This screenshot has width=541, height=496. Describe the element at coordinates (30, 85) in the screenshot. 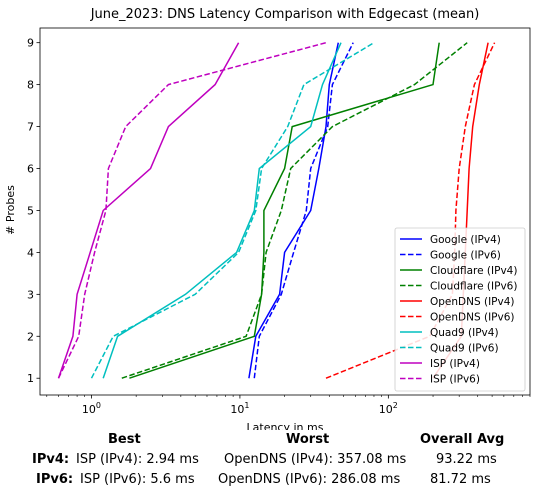

I see `y-tick-label: 8` at that location.